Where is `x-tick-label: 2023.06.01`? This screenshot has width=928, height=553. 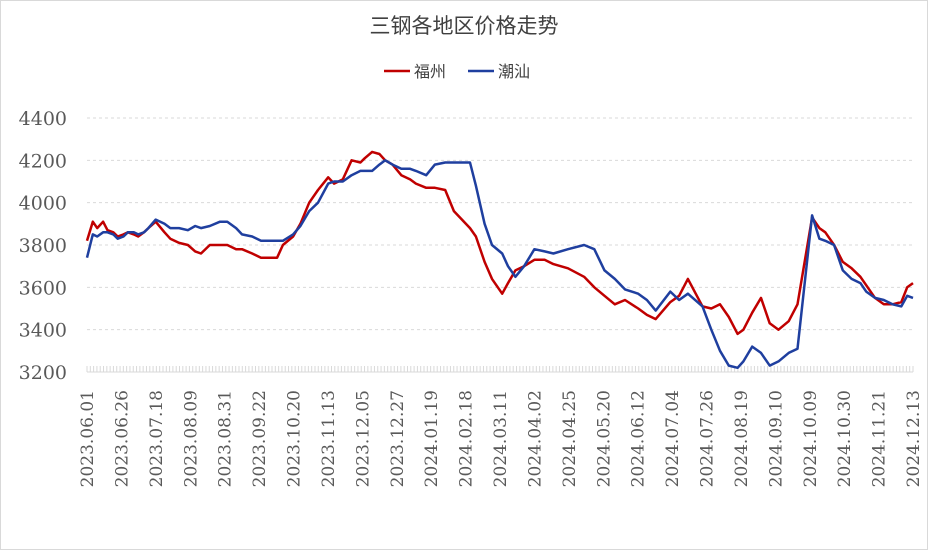 x-tick-label: 2023.06.01 is located at coordinates (88, 438).